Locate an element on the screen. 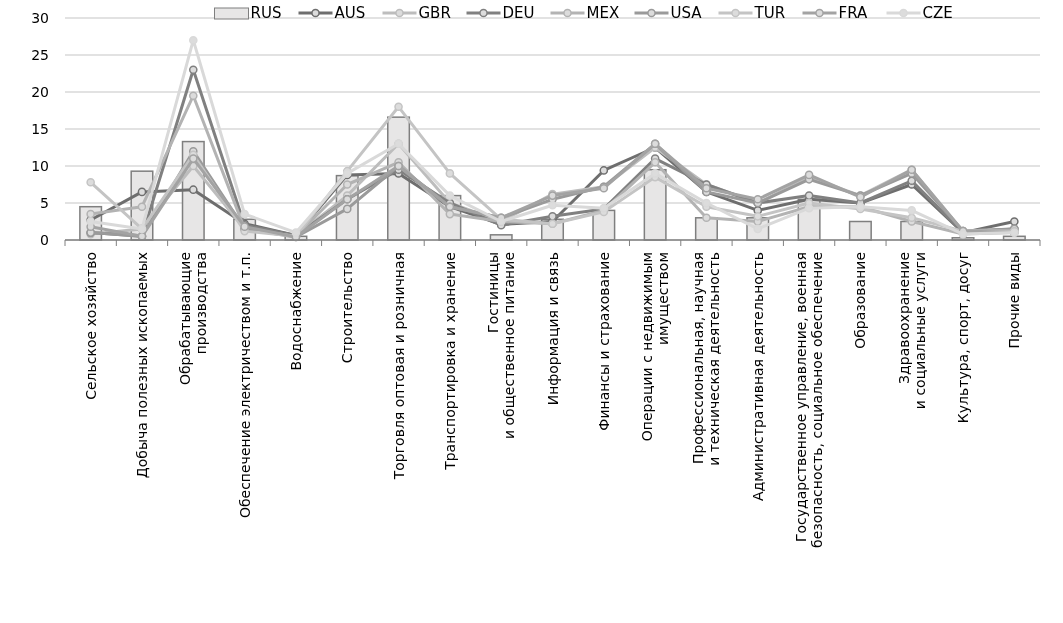 Image resolution: width=1063 pixels, height=623 pixels. x-tick-label: Торговля оптовая и розничная is located at coordinates (398, 366).